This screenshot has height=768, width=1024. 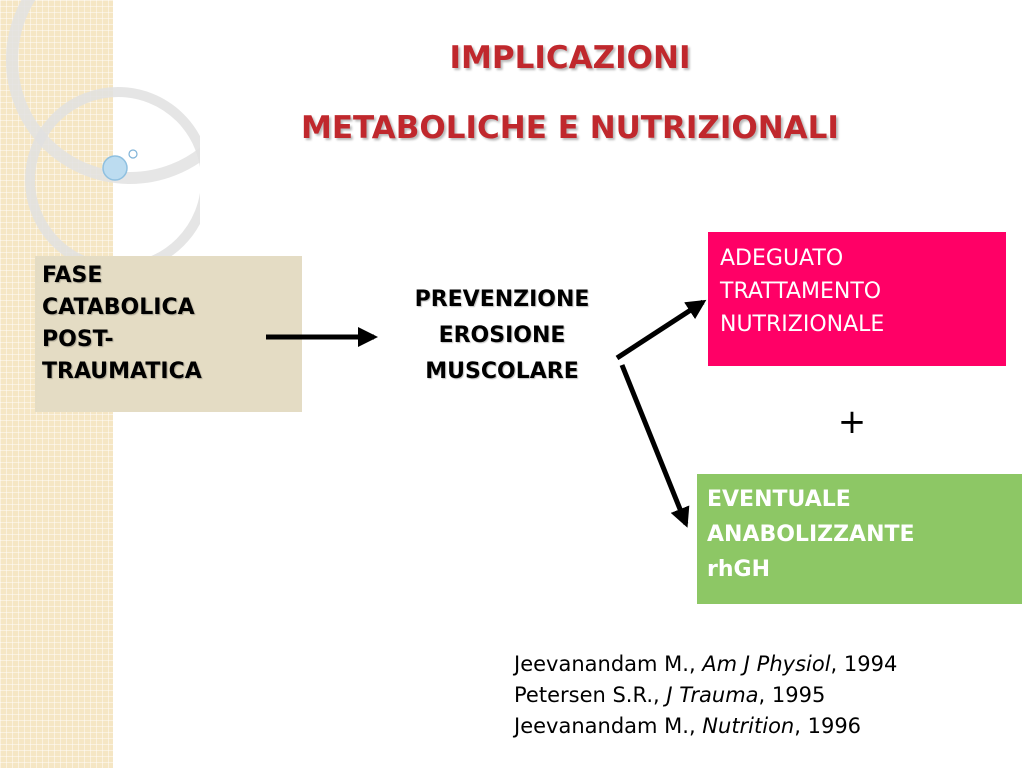 What do you see at coordinates (802, 324) in the screenshot?
I see `adeguato-line-3: NUTRIZIONALE` at bounding box center [802, 324].